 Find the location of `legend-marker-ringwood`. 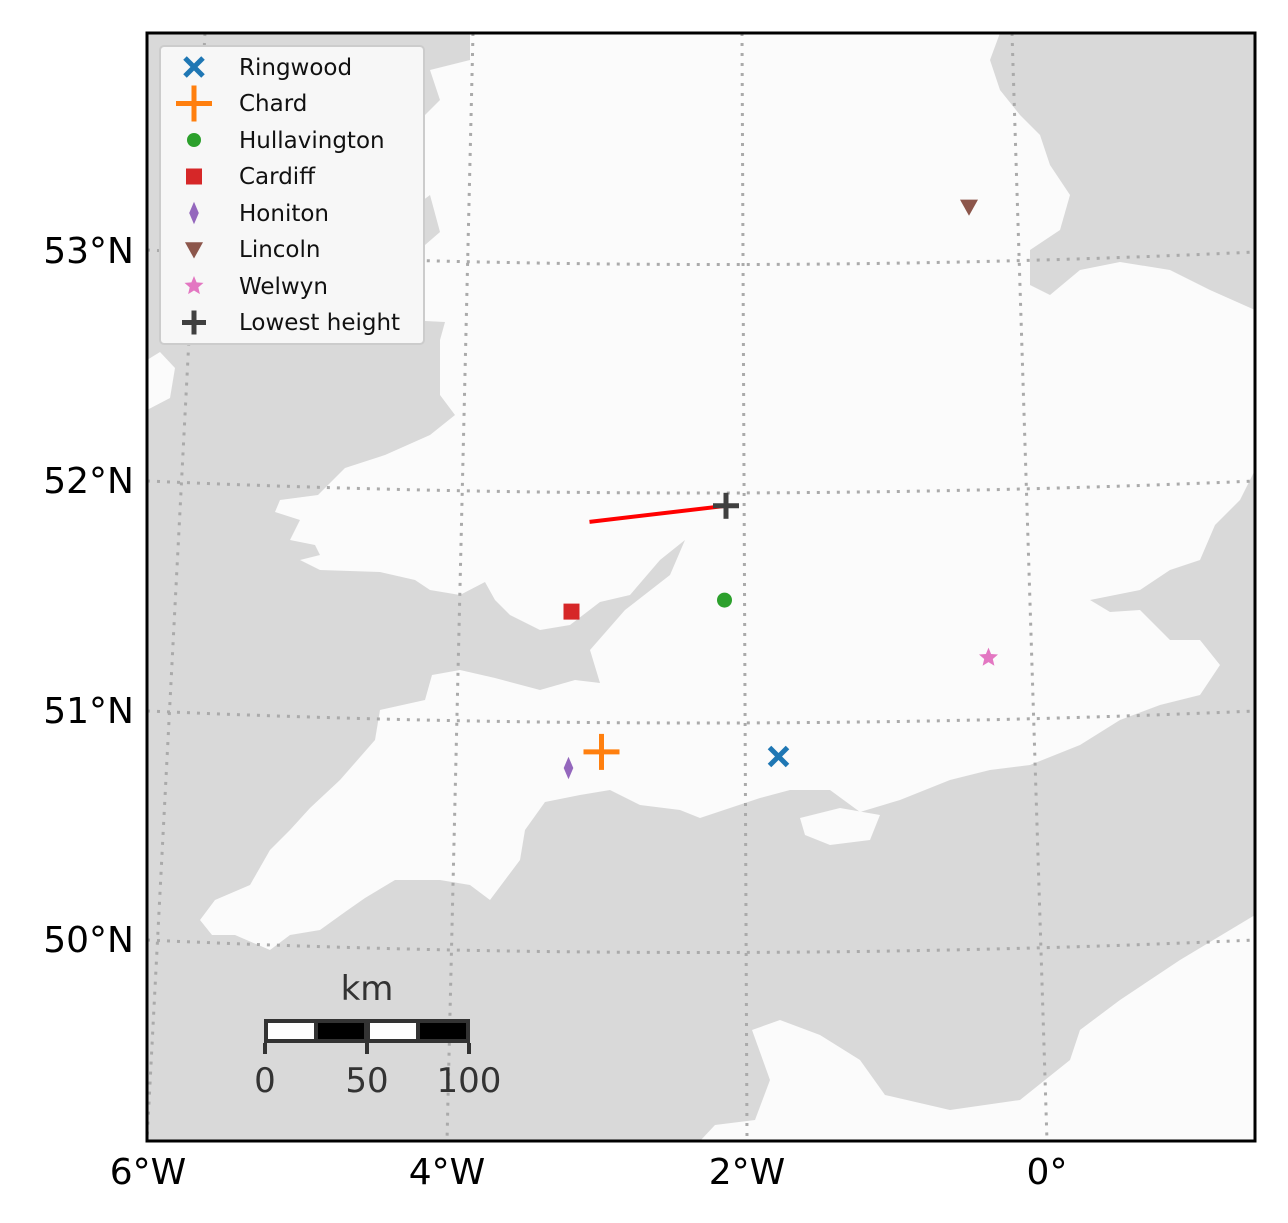

legend-marker-ringwood is located at coordinates (194, 67).